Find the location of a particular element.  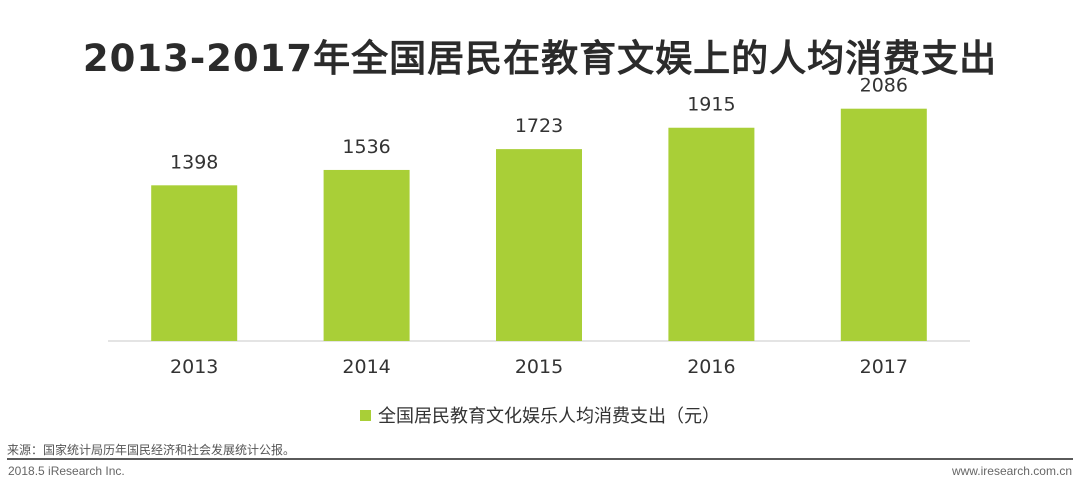

data-label-2014: 1536 is located at coordinates (366, 147).